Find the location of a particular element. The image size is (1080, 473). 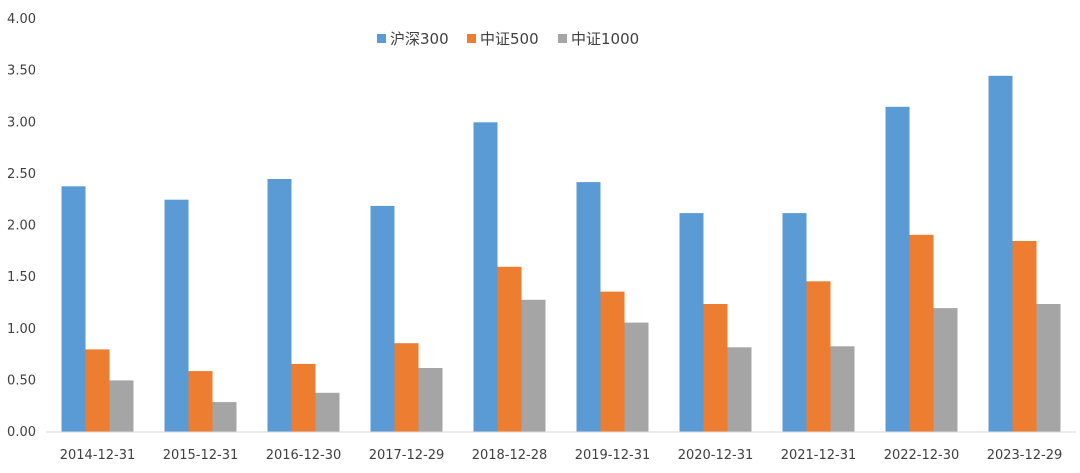

x-tick-label: 2014-12-31 is located at coordinates (98, 455).